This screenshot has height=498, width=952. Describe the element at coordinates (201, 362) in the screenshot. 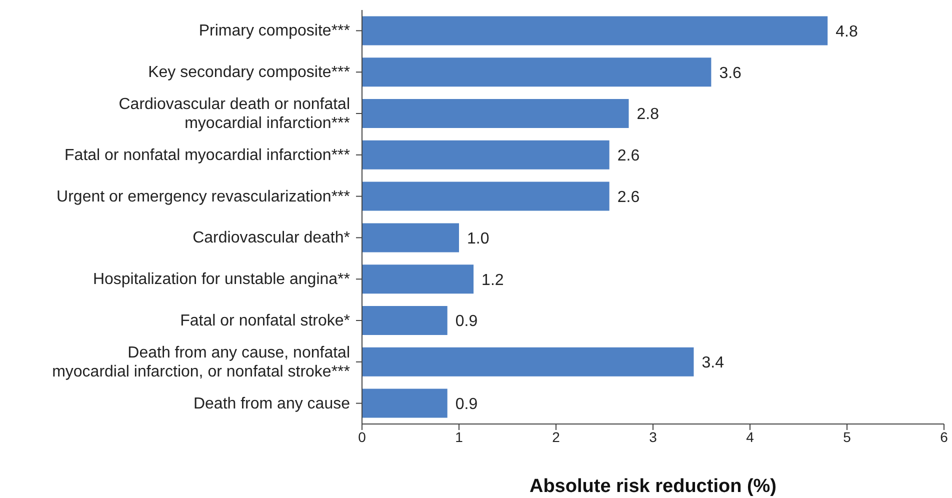

I see `y-tick-label: Death from any cause, nonfatal myocardial infarction, or nonfatal stroke***` at that location.